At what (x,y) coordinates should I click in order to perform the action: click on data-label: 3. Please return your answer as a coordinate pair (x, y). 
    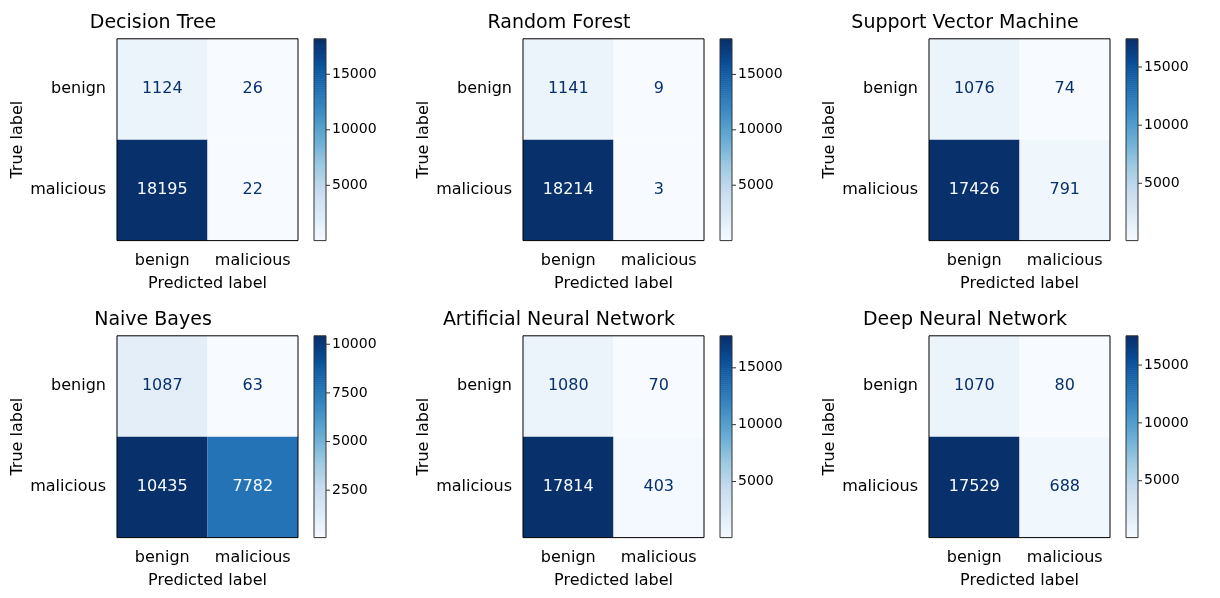
    Looking at the image, I should click on (658, 189).